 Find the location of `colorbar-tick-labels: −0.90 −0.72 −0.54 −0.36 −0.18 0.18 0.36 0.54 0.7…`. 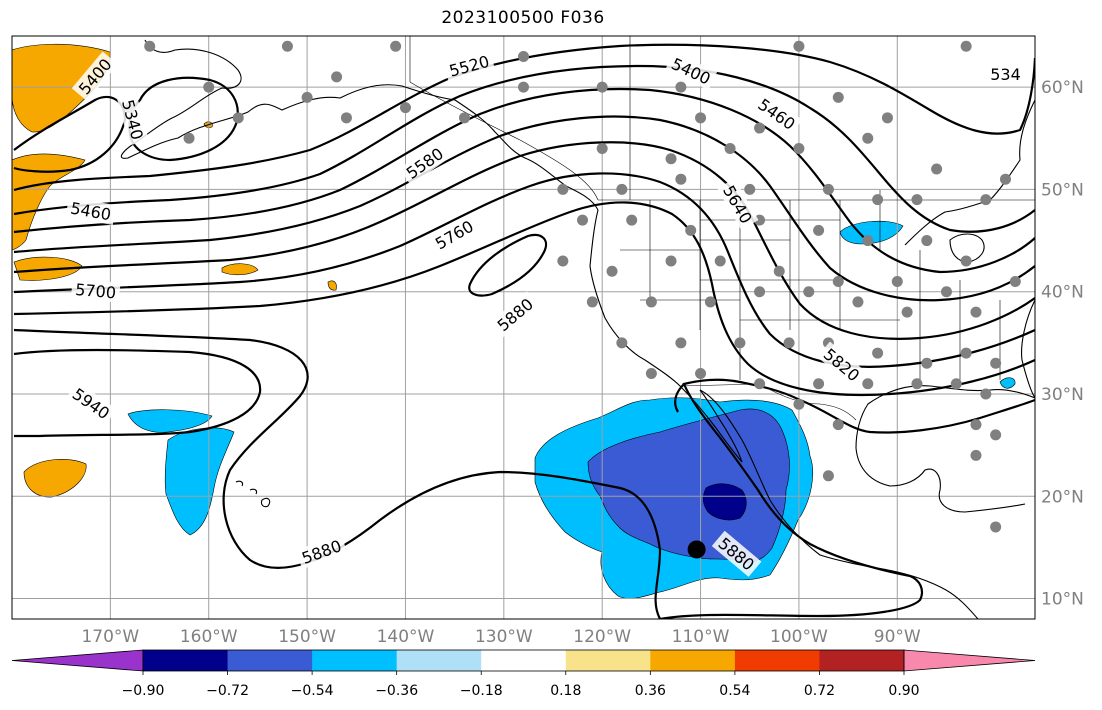

colorbar-tick-labels: −0.90 −0.72 −0.54 −0.36 −0.18 0.18 0.36 0.54 0.7… is located at coordinates (521, 685).